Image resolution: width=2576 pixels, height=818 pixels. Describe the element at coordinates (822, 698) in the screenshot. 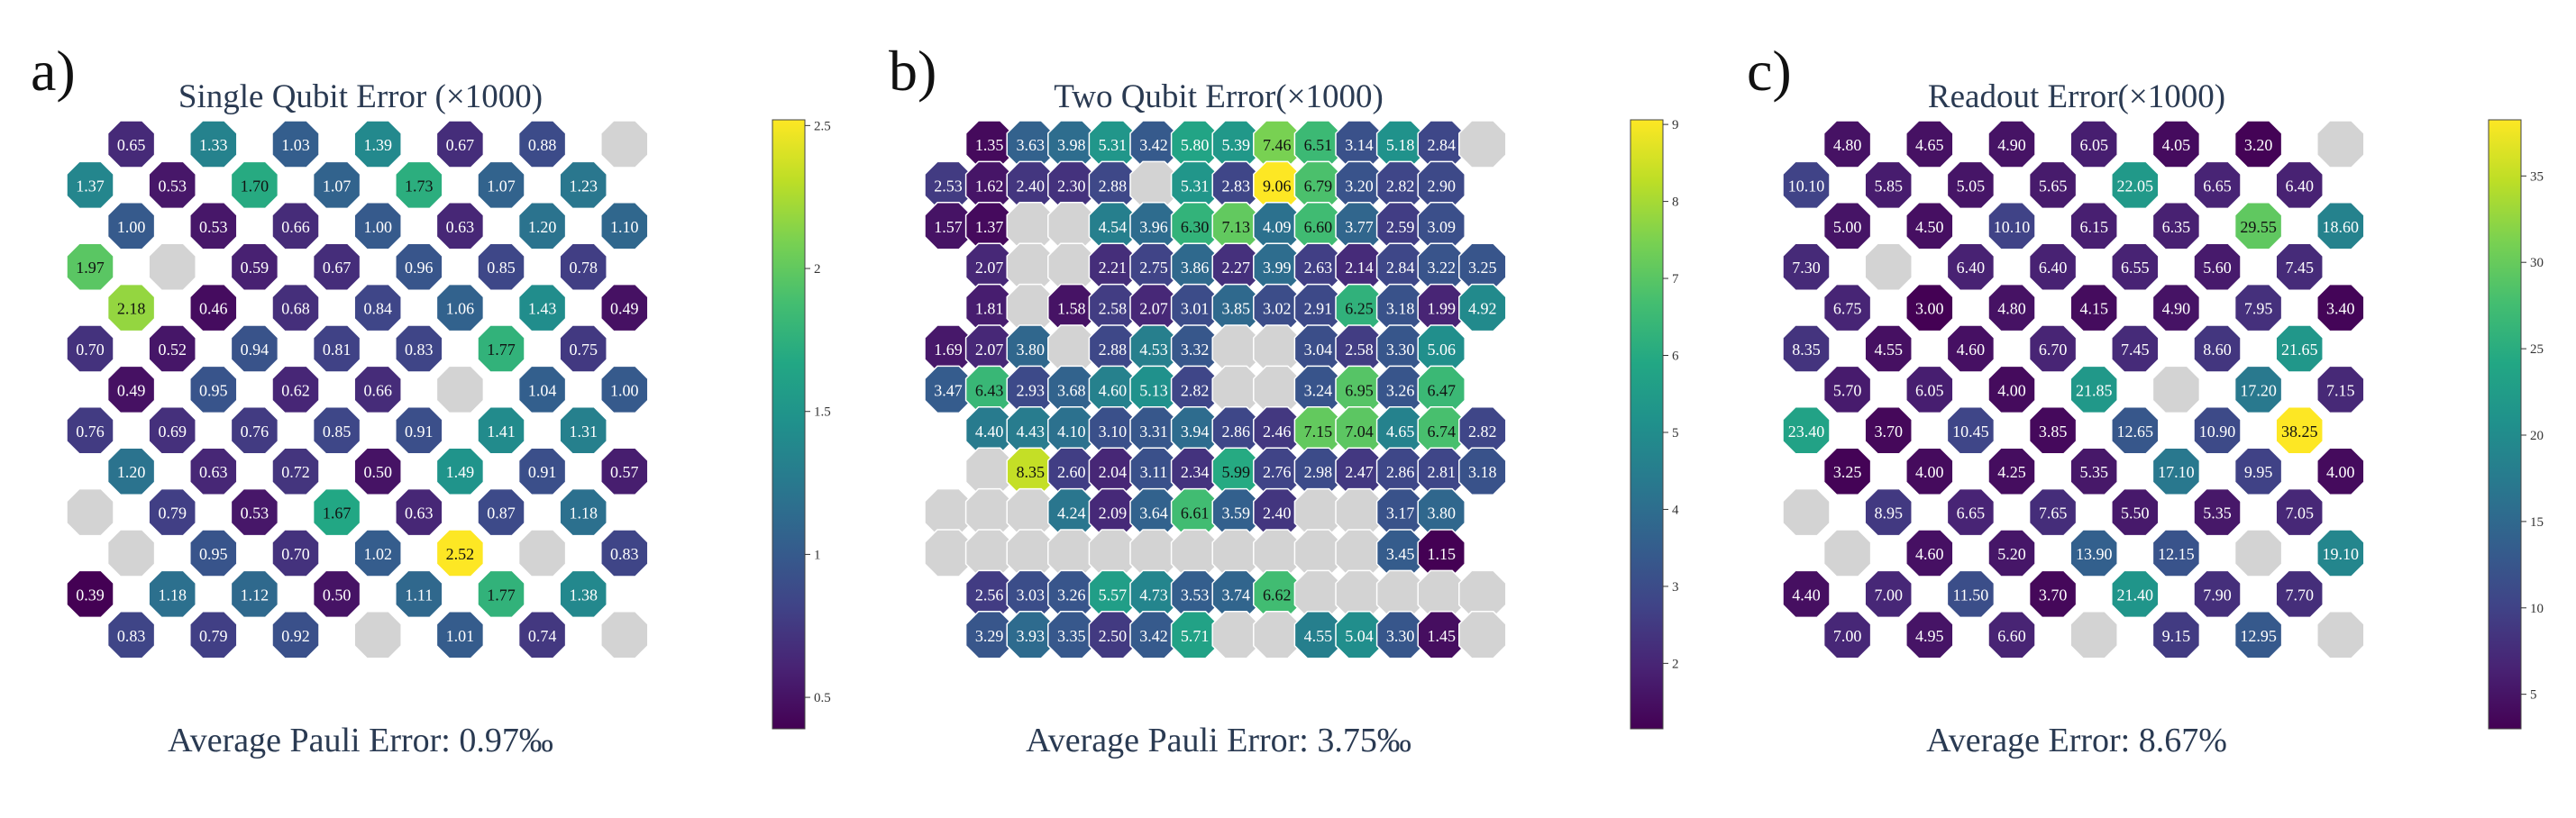

I see `colorbar-tick-label: 0.5` at that location.